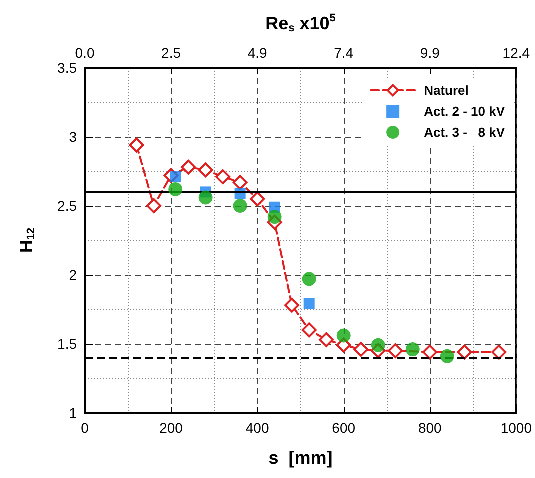  Describe the element at coordinates (516, 53) in the screenshot. I see `x2-tick-label: 12.4` at that location.